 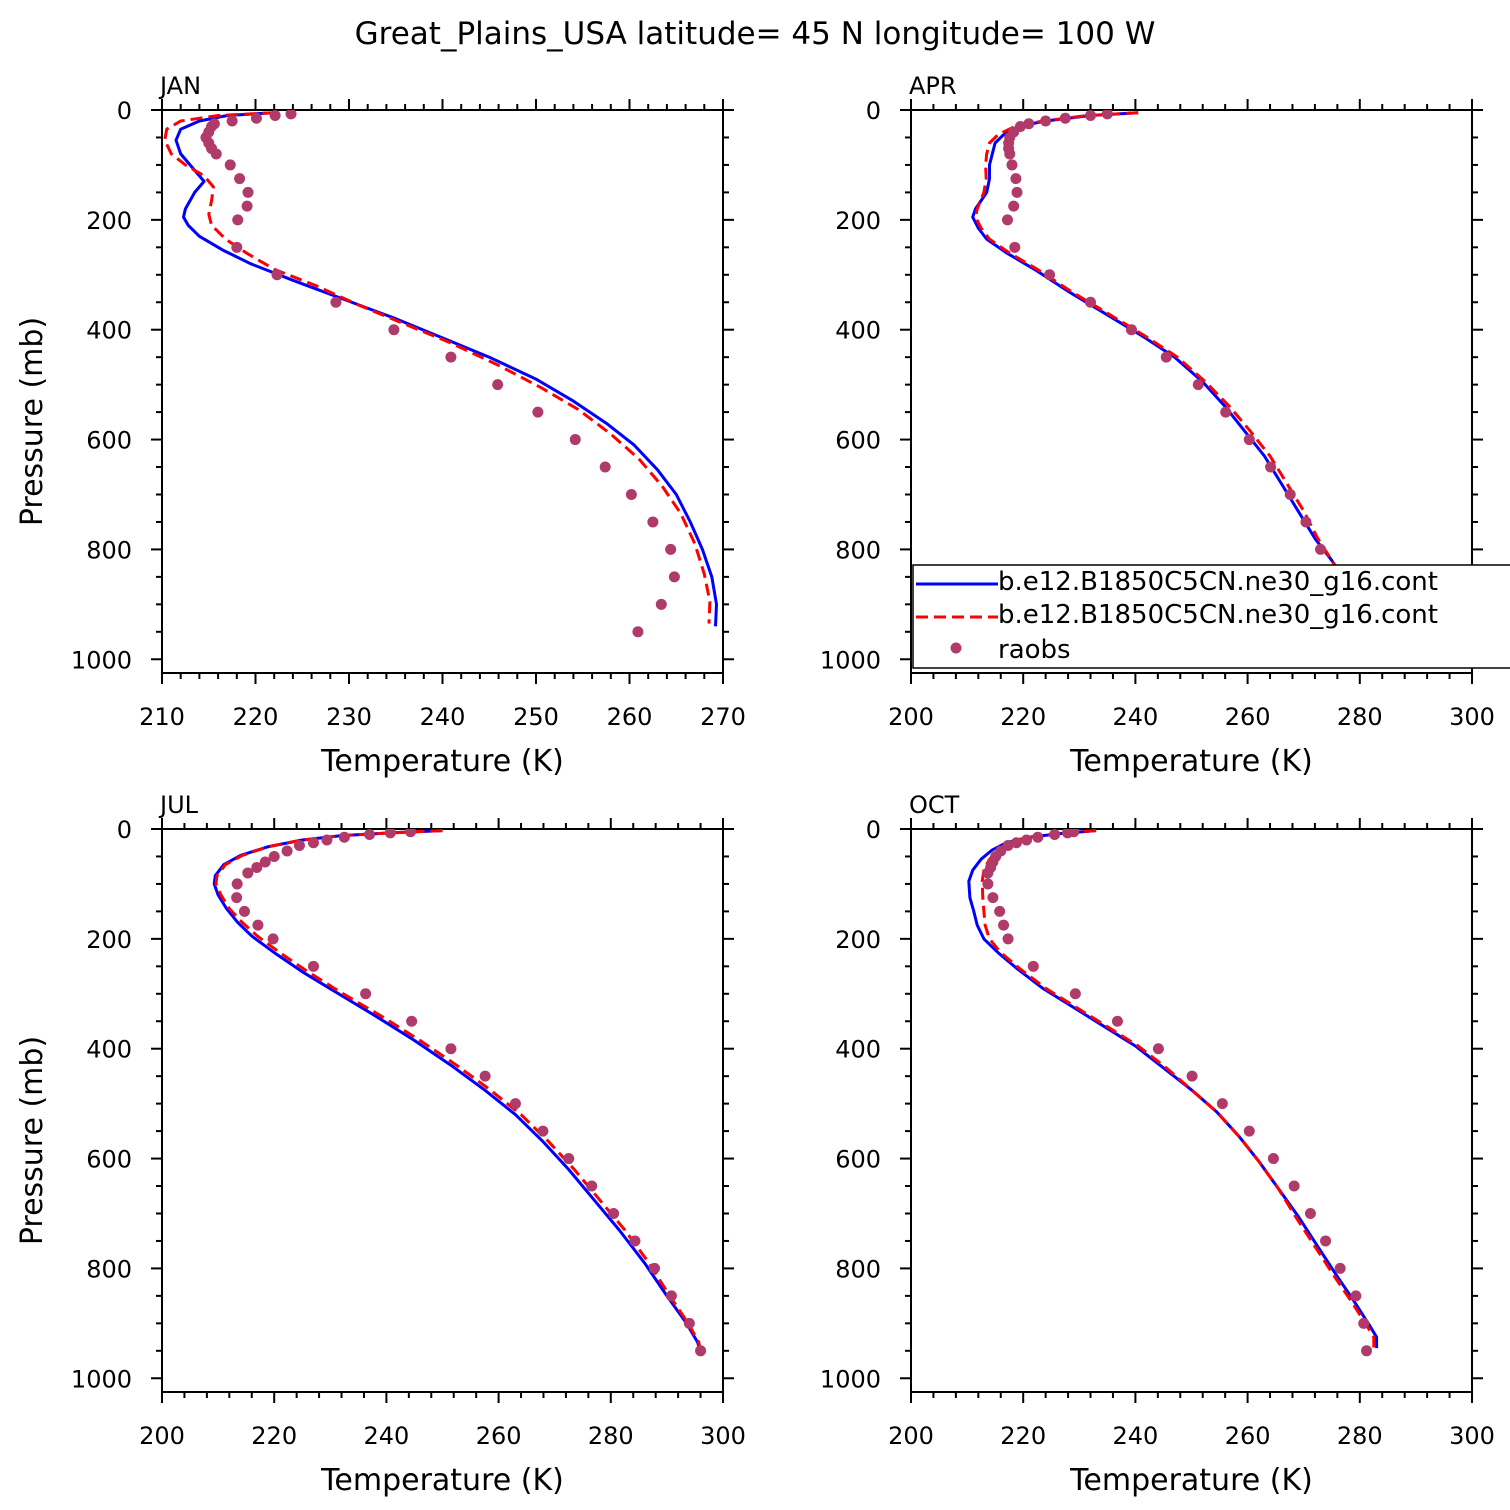 I want to click on panel-label: JAN, so click(x=179, y=86).